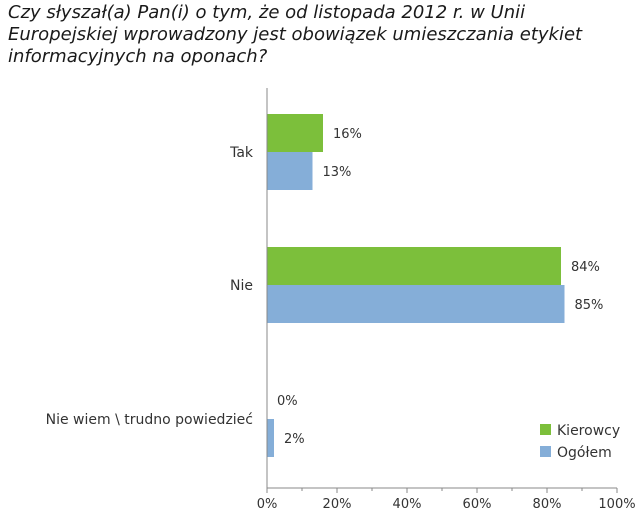 The height and width of the screenshot is (515, 640). Describe the element at coordinates (337, 504) in the screenshot. I see `x-tick-label-20: 20%` at that location.